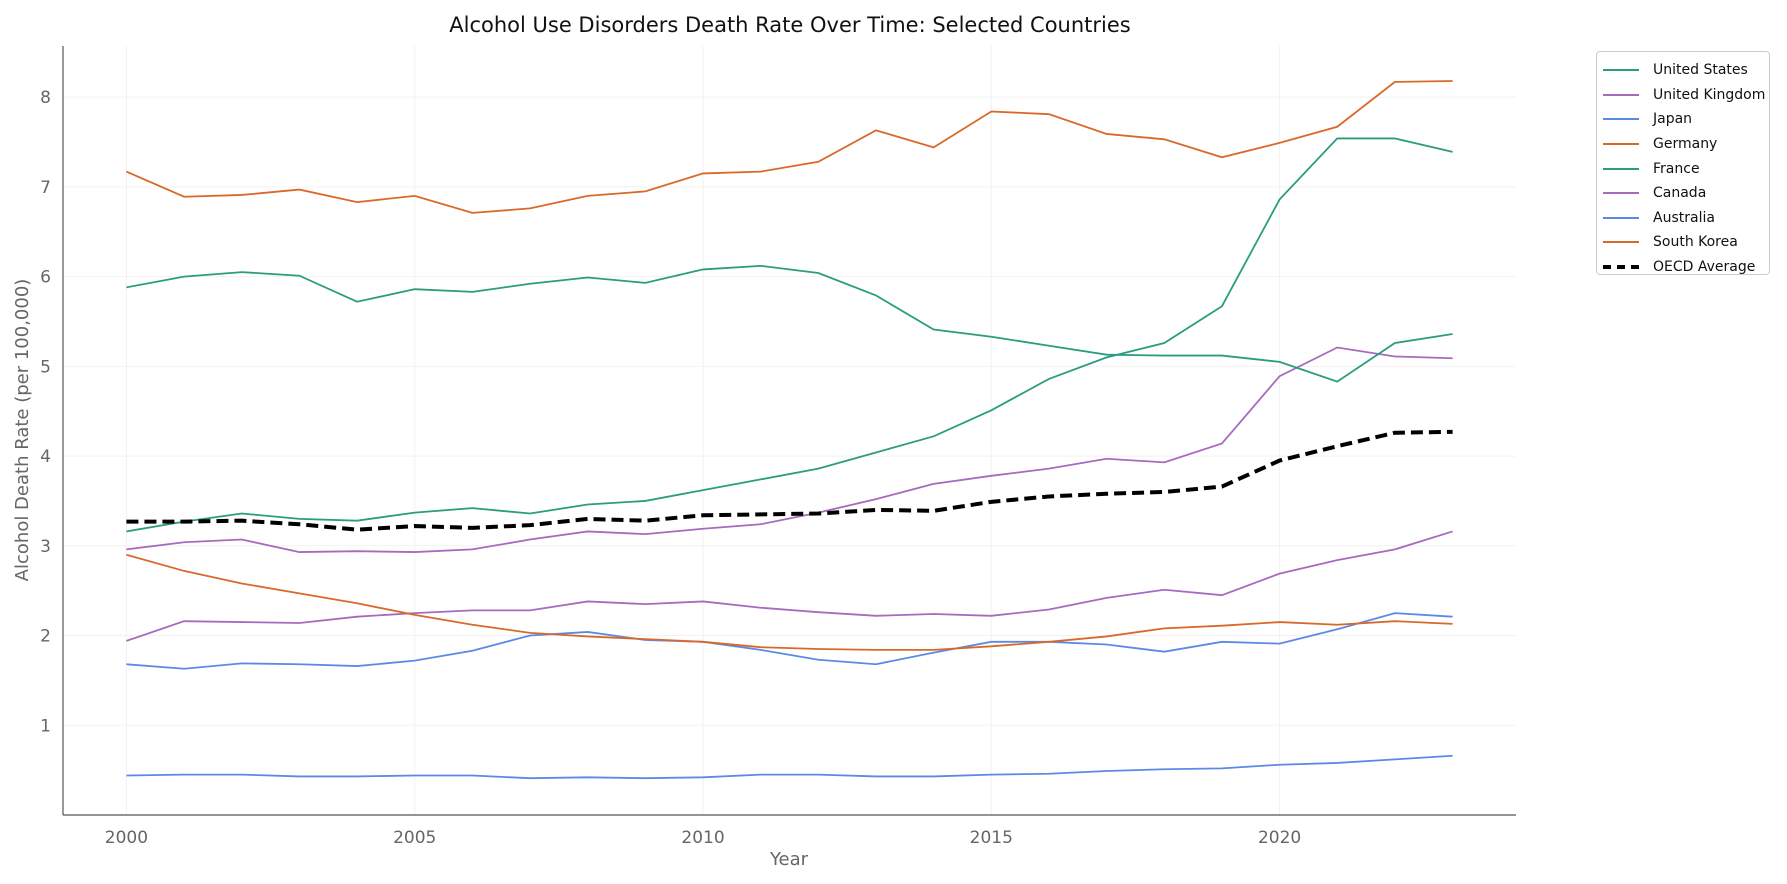 The width and height of the screenshot is (1787, 884). I want to click on legend-label: France, so click(1676, 168).